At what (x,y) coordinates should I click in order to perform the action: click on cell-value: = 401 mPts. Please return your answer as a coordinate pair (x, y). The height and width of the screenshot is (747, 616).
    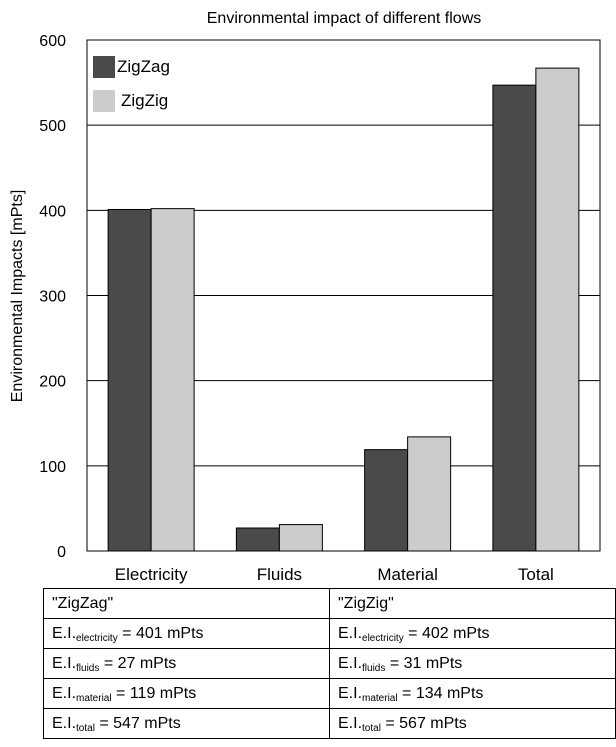
    Looking at the image, I should click on (160, 633).